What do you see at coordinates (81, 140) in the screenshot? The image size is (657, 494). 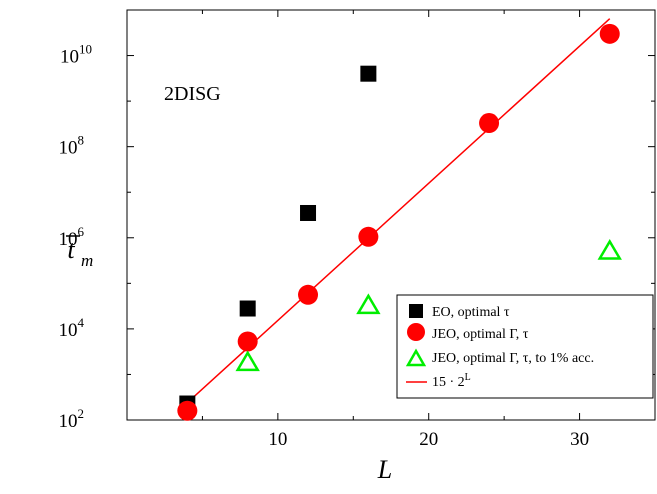 I see `y-tick-label-exponent: 8` at bounding box center [81, 140].